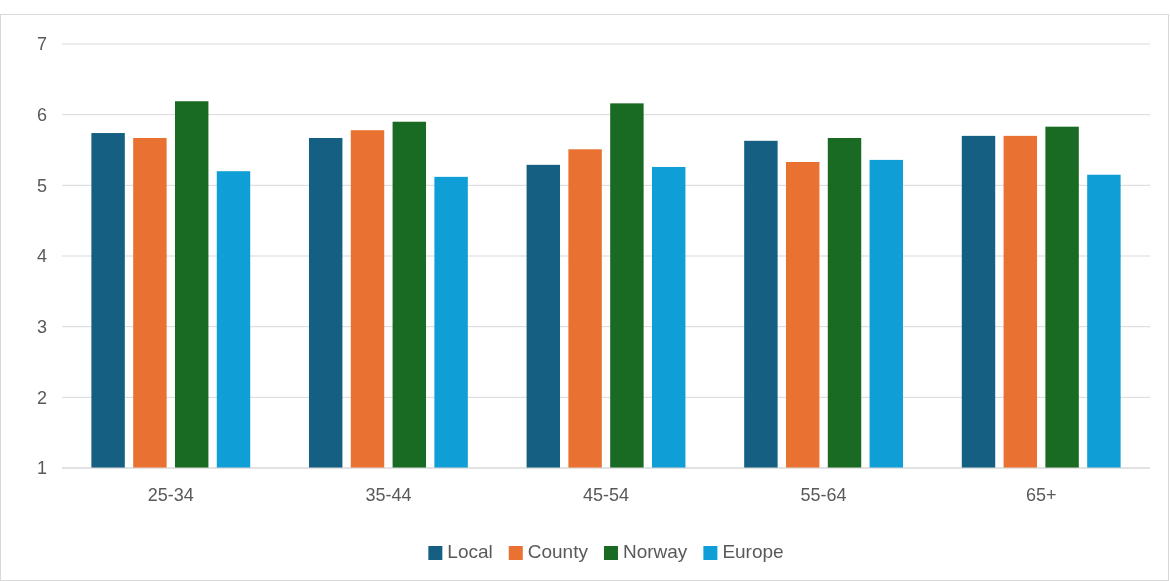 This screenshot has height=581, width=1170. What do you see at coordinates (170, 495) in the screenshot?
I see `x-tick-label: 25-34` at bounding box center [170, 495].